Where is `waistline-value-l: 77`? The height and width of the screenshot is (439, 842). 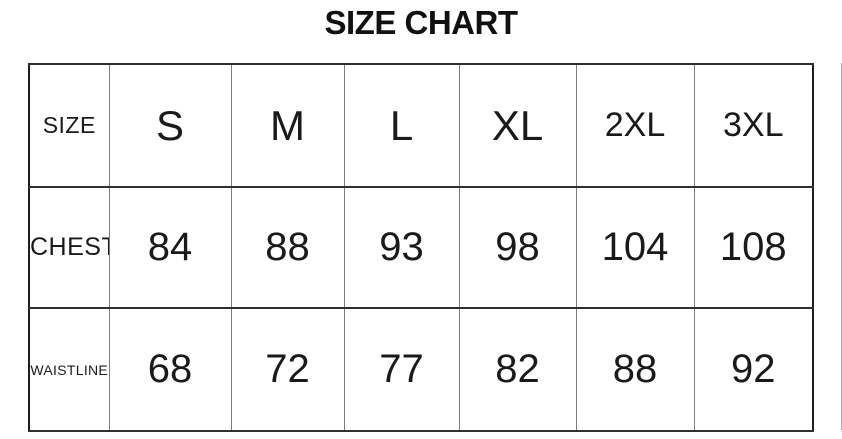 waistline-value-l: 77 is located at coordinates (401, 369).